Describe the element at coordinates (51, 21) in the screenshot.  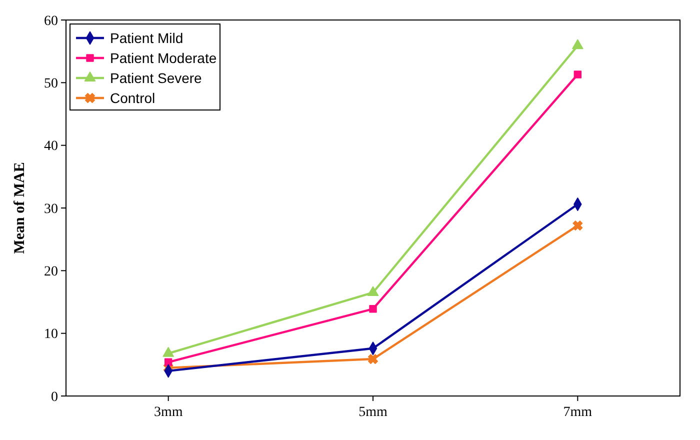
I see `y-tick-label: 60` at that location.